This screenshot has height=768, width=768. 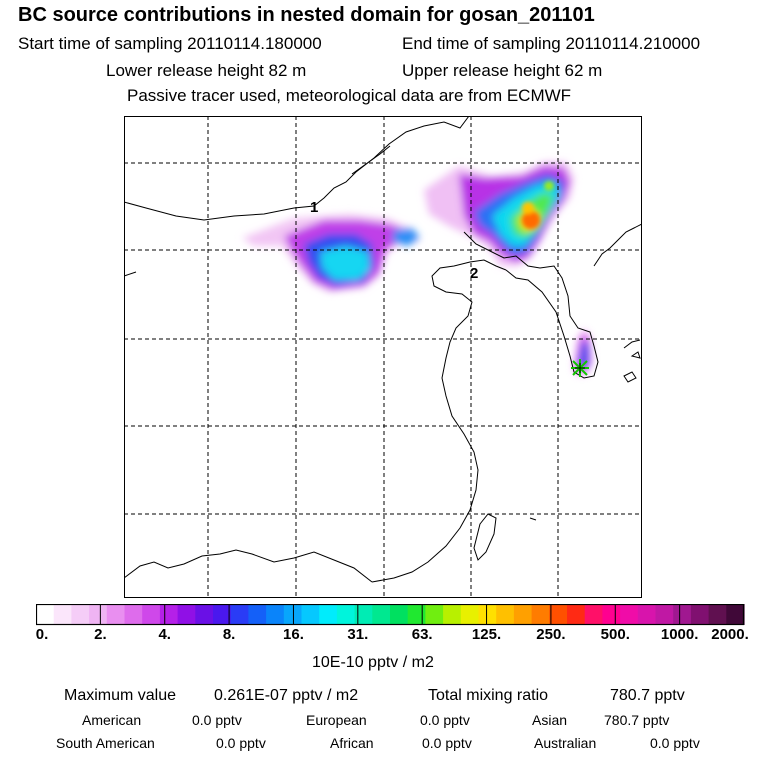 What do you see at coordinates (630, 377) in the screenshot?
I see `island-small-a` at bounding box center [630, 377].